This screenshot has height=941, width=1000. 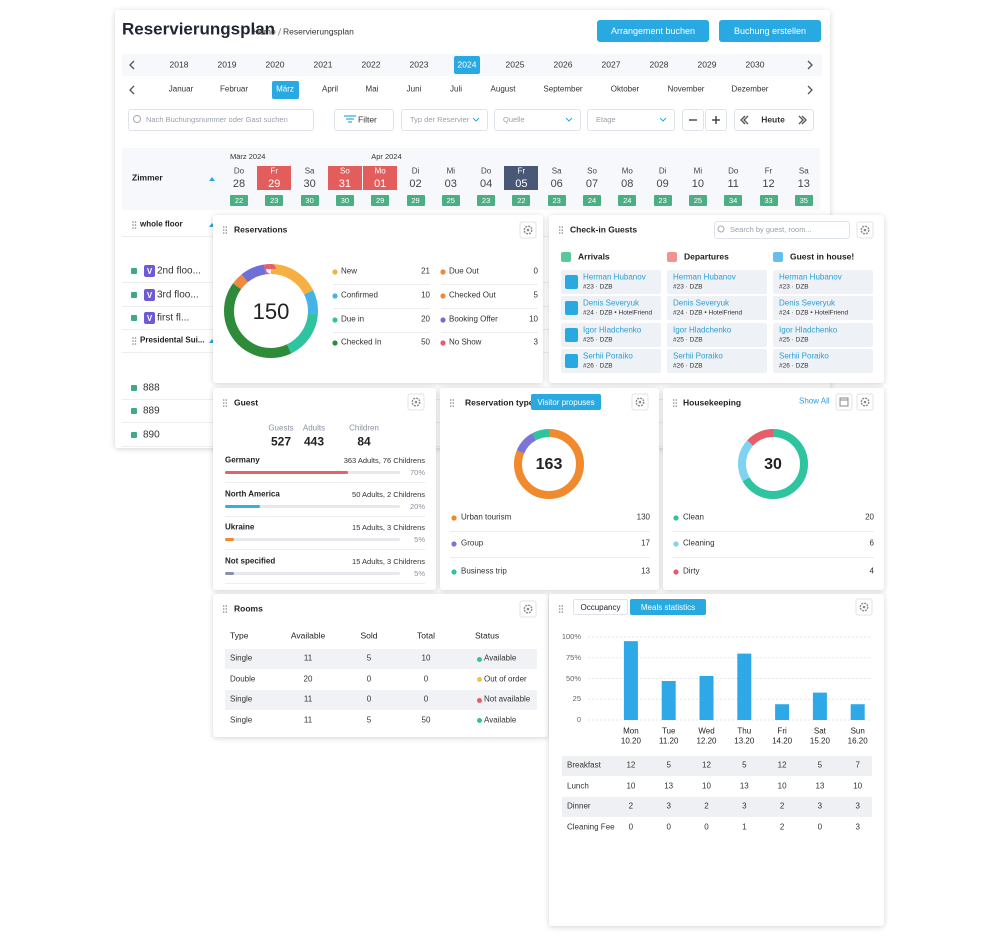 I want to click on year: 2023, so click(x=419, y=64).